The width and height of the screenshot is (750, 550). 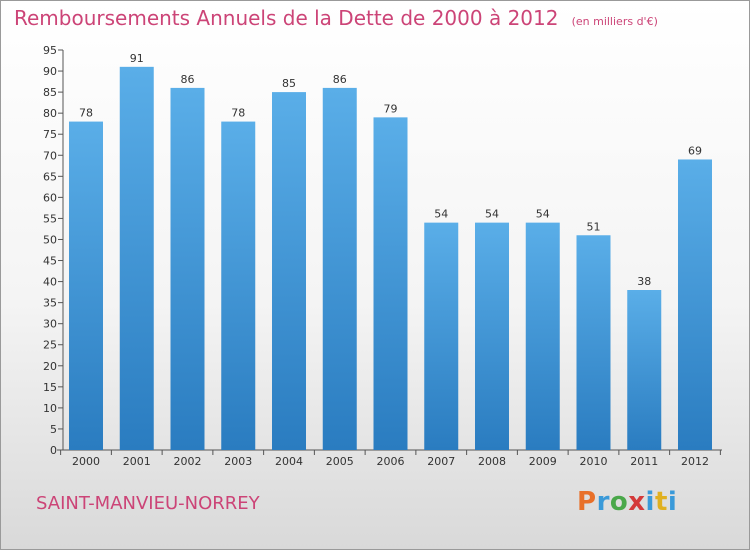 I want to click on bar-2006, so click(x=390, y=284).